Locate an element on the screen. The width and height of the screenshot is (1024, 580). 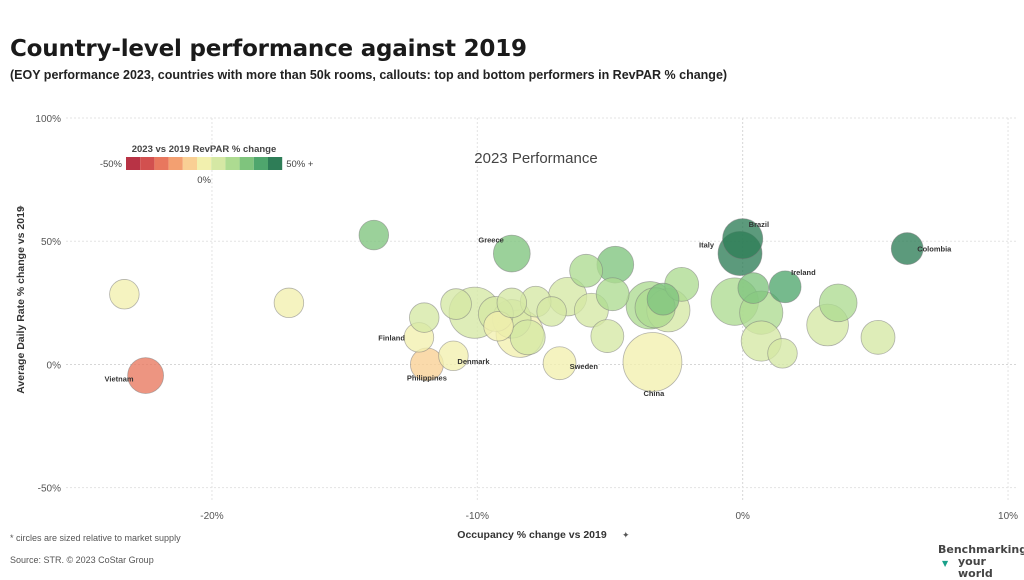
legend-mid-label: 0% is located at coordinates (204, 180).